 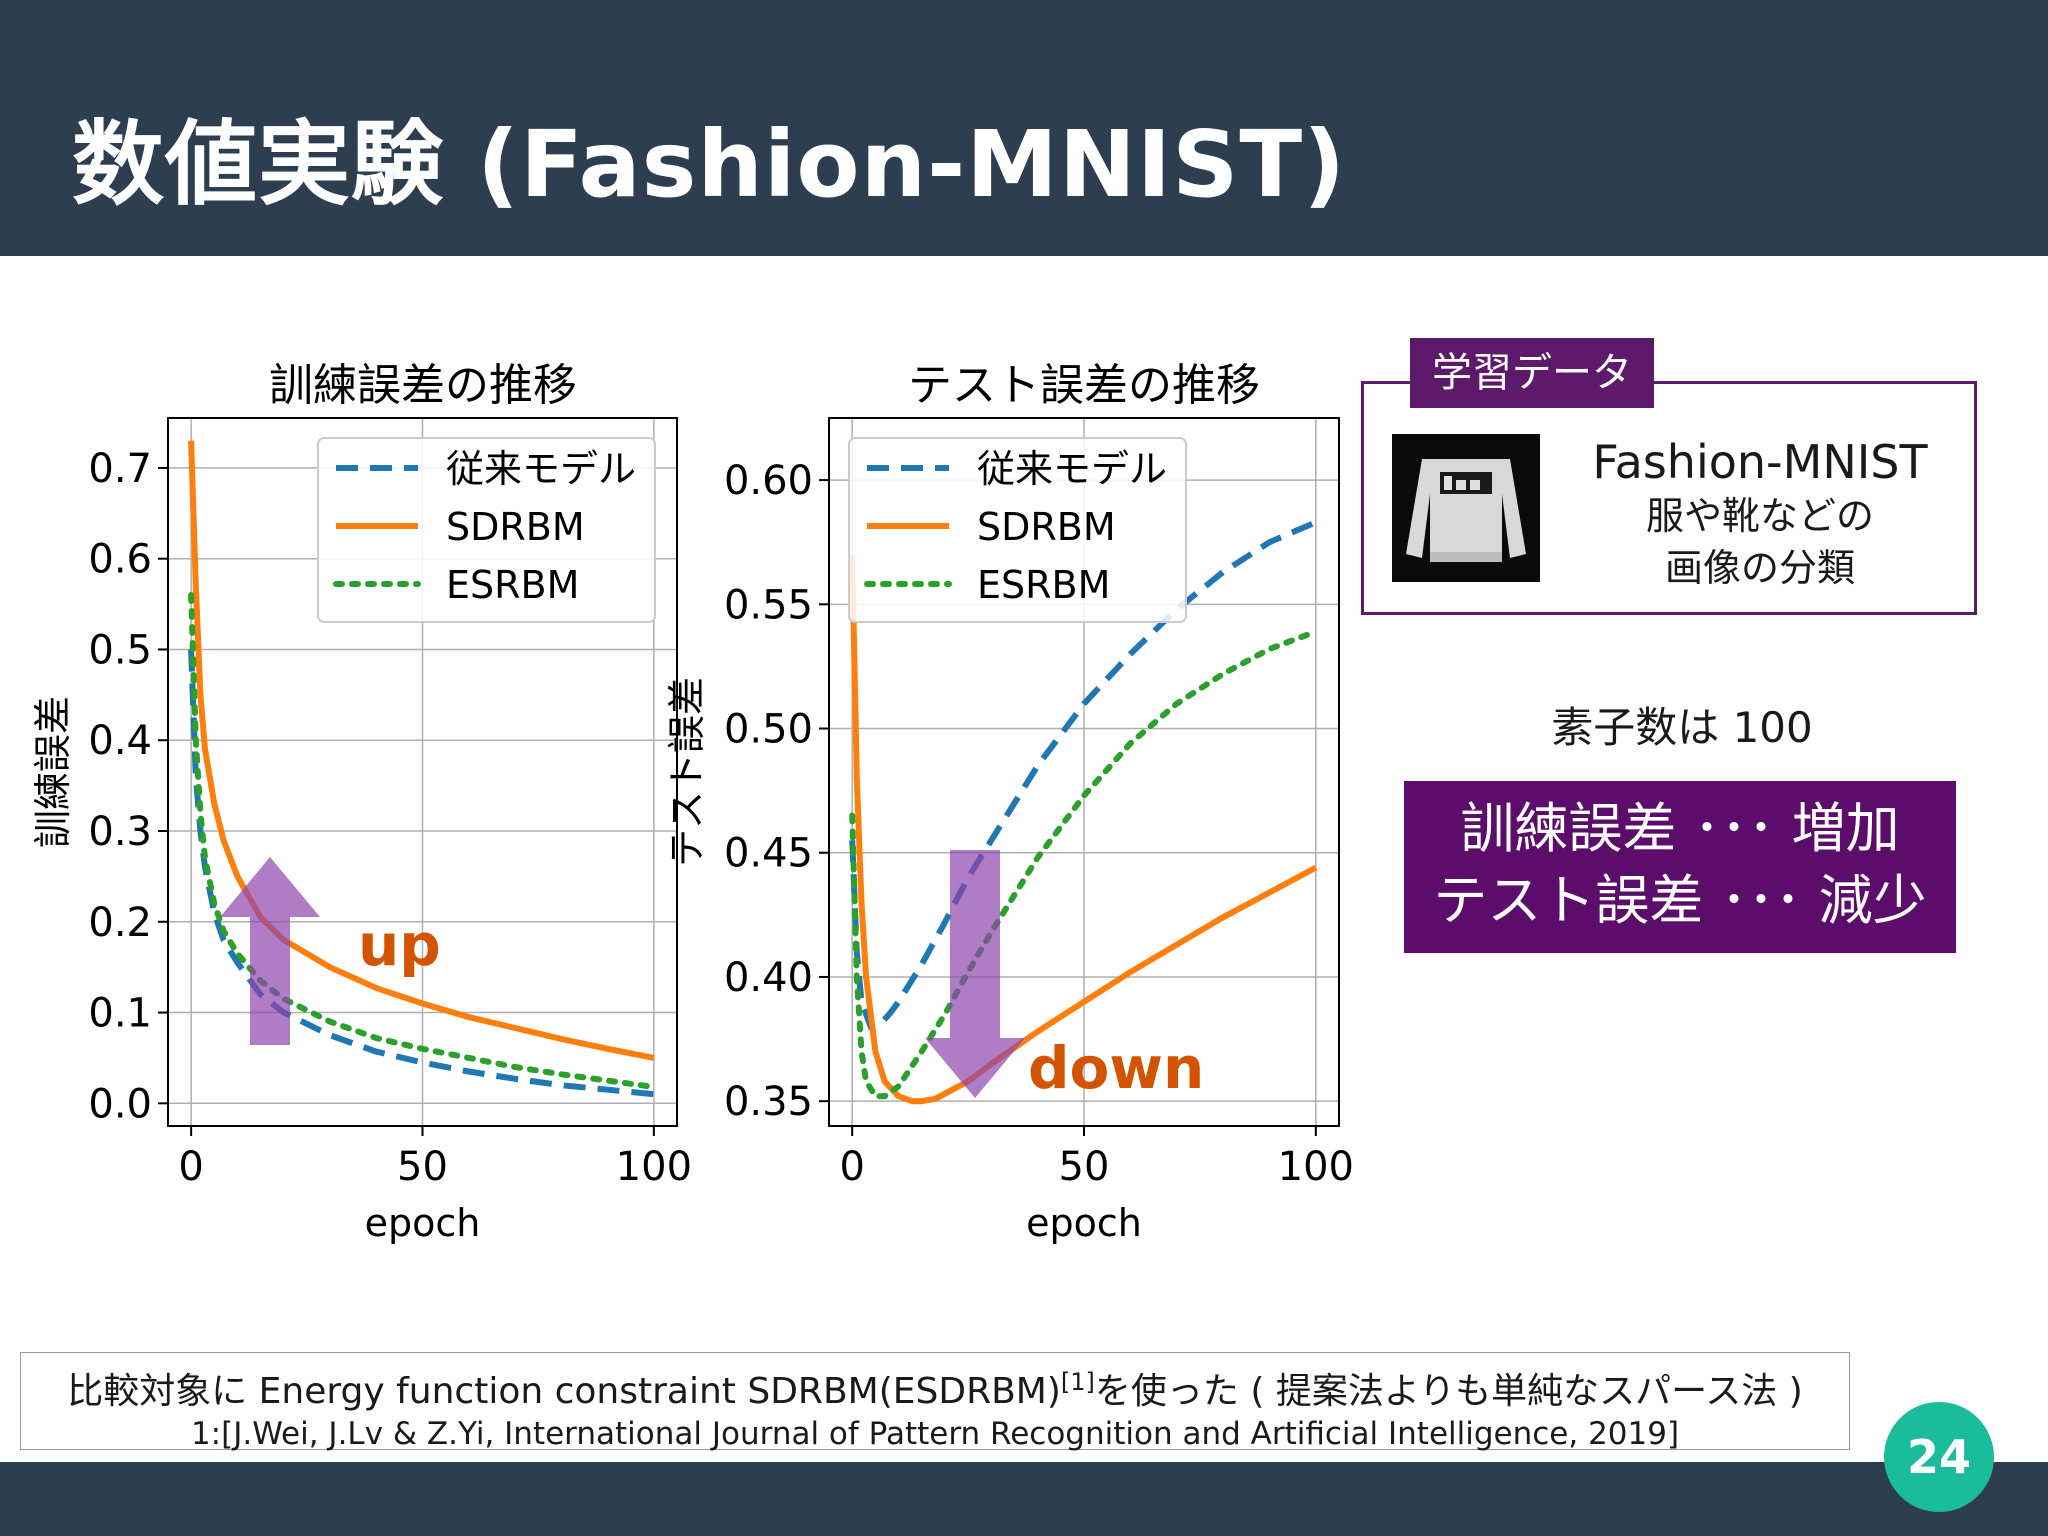 I want to click on y-axis-label: テスト誤差, so click(x=687, y=772).